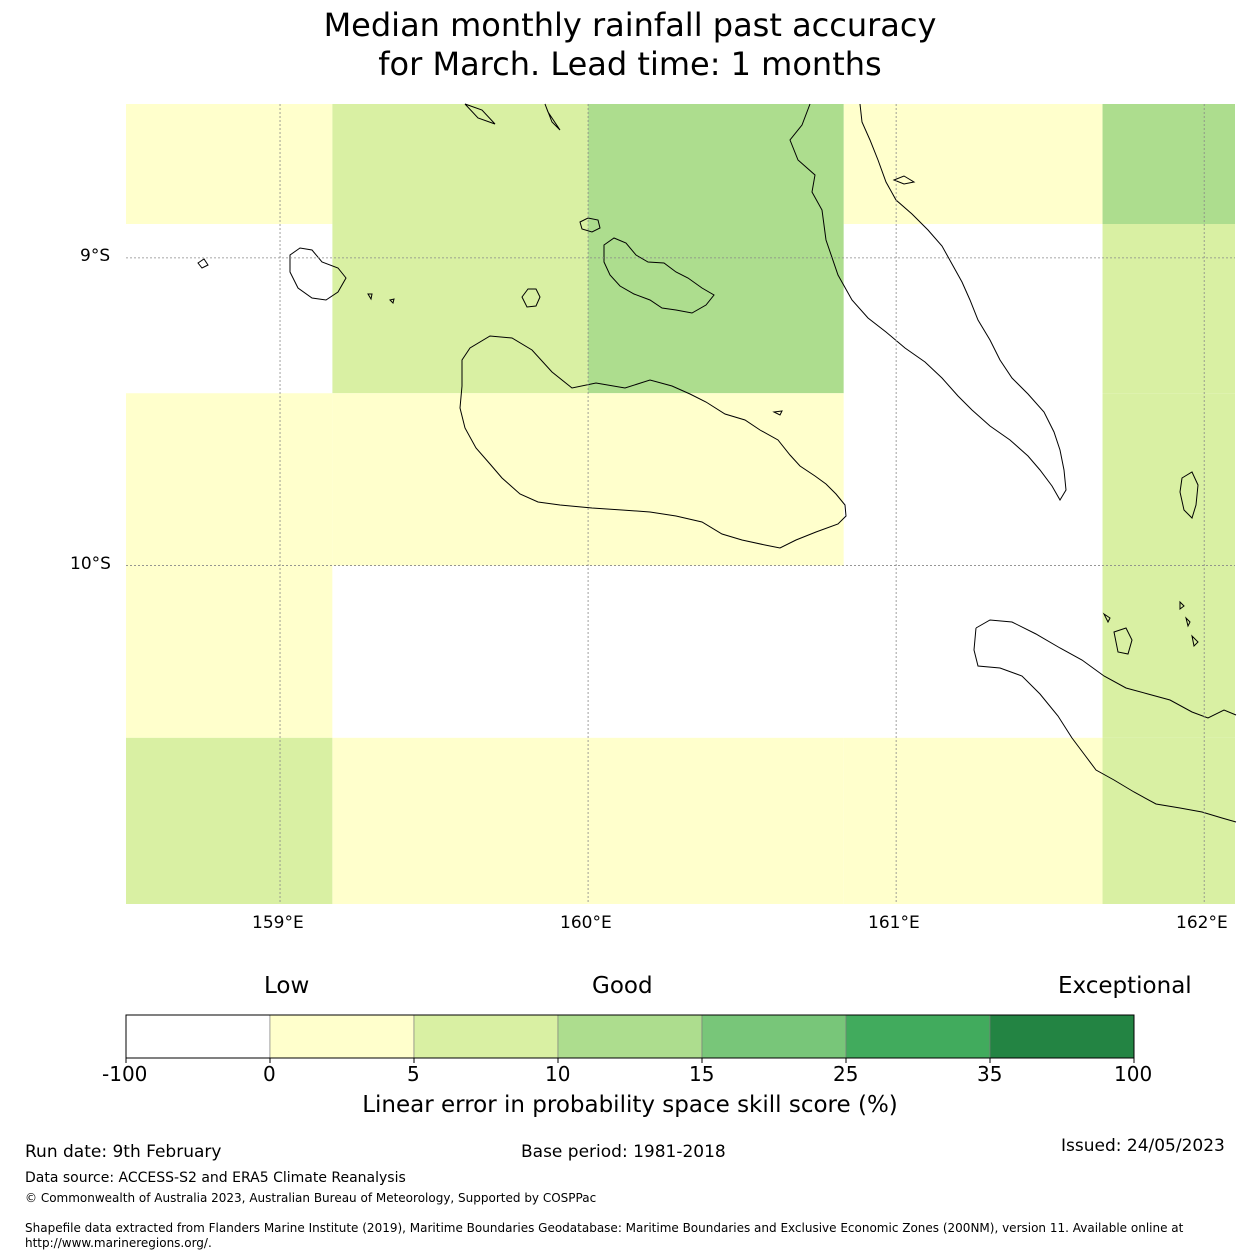  I want to click on coastline-ulawa, so click(1189, 495).